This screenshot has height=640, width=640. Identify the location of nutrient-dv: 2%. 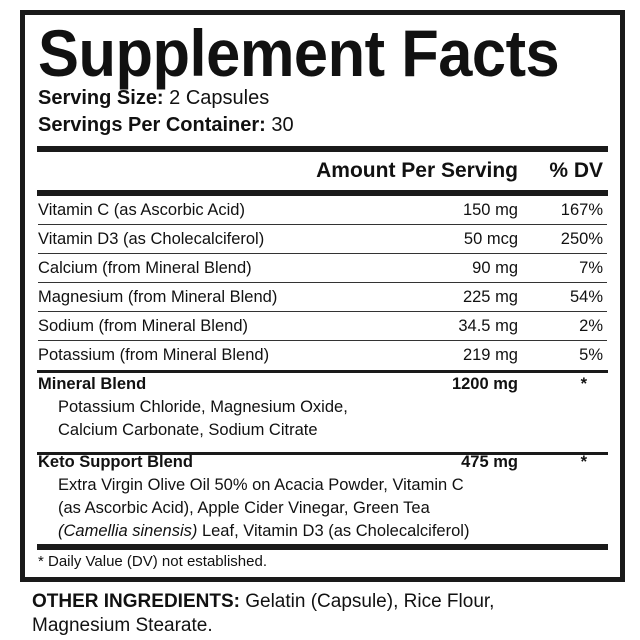
(591, 326).